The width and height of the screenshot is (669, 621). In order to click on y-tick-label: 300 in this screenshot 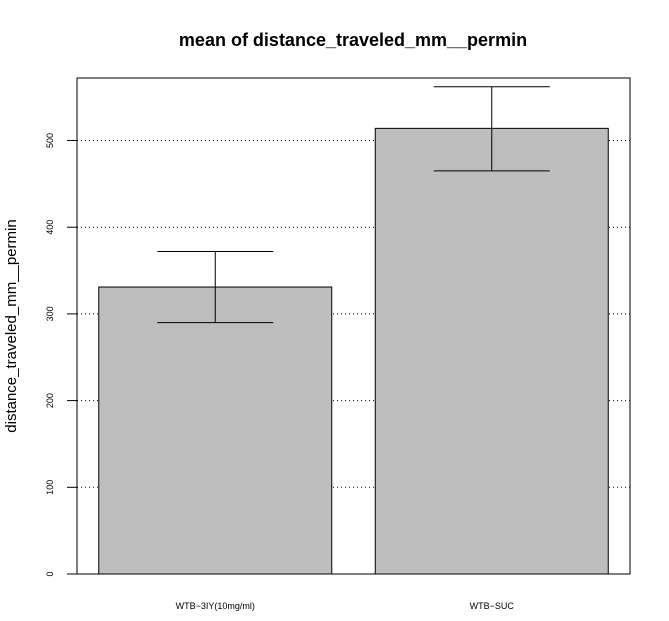, I will do `click(50, 313)`.